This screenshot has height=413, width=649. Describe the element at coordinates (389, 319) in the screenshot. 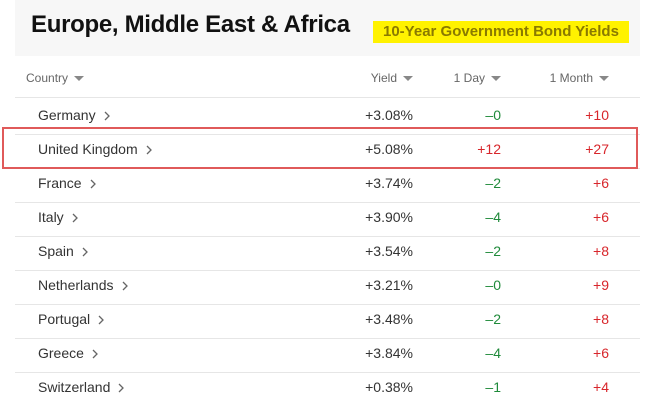

I see `yield-value: +3.48%` at that location.